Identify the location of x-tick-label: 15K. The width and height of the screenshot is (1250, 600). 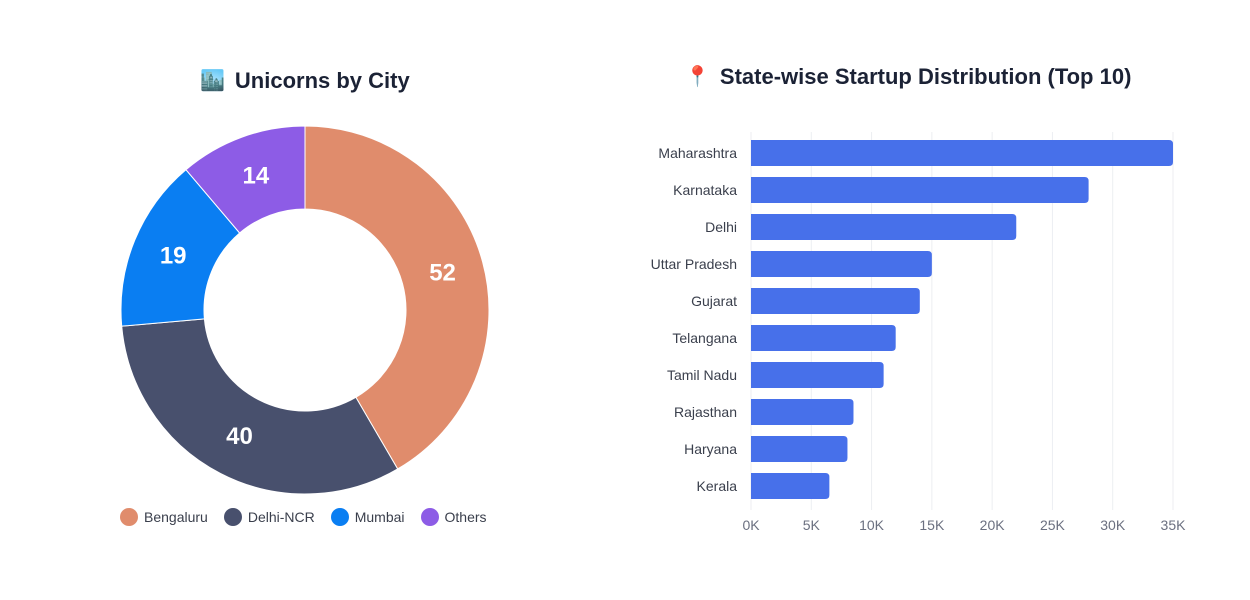
(932, 525).